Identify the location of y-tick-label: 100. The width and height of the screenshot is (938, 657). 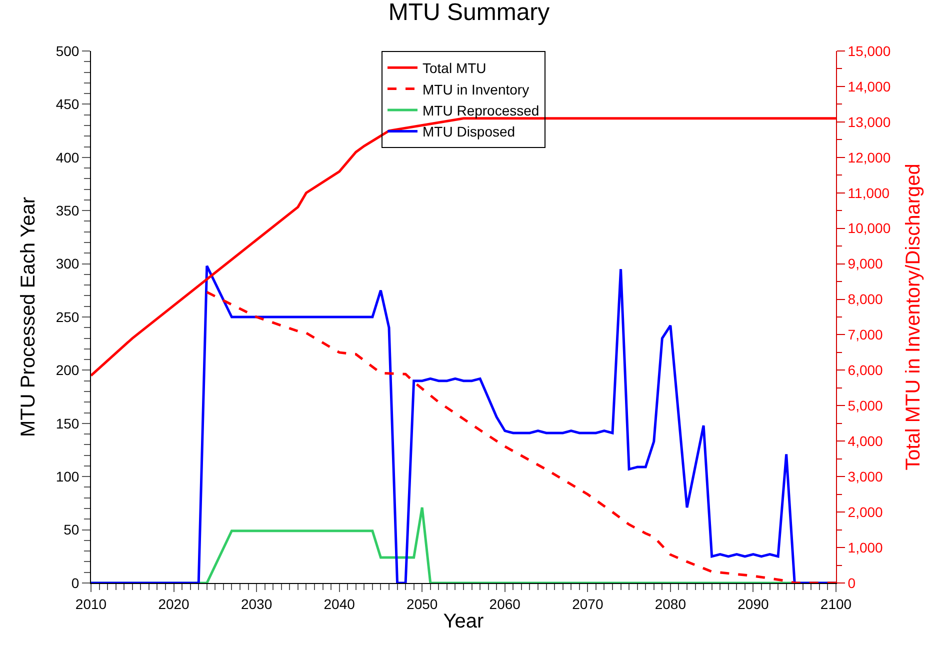
(68, 476).